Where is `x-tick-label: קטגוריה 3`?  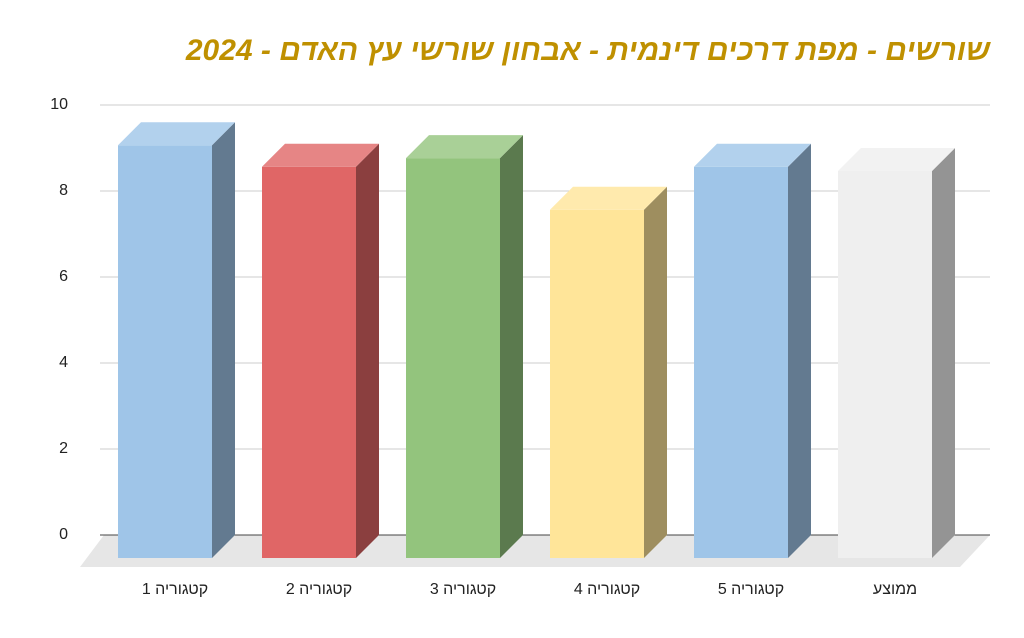 x-tick-label: קטגוריה 3 is located at coordinates (463, 589).